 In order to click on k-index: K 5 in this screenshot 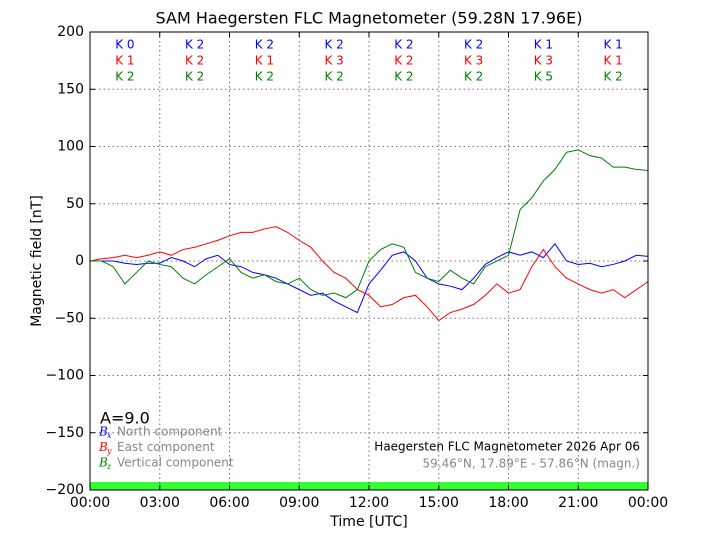, I will do `click(543, 77)`.